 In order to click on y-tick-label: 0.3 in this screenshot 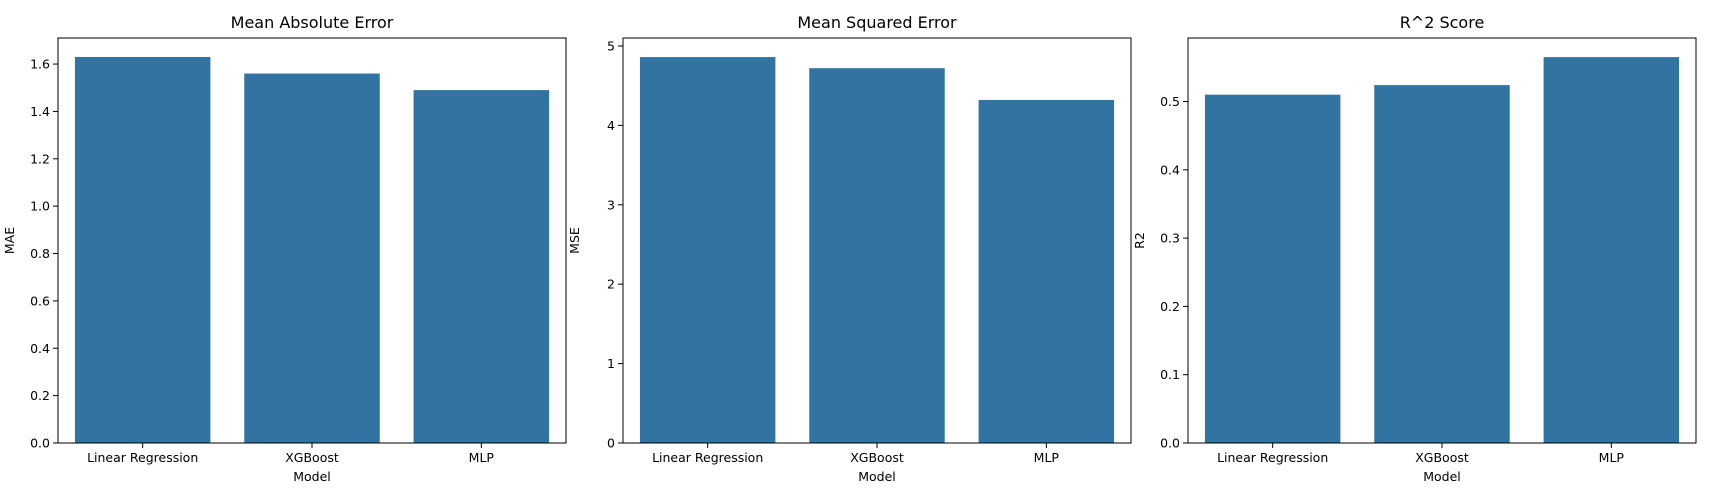, I will do `click(1170, 238)`.